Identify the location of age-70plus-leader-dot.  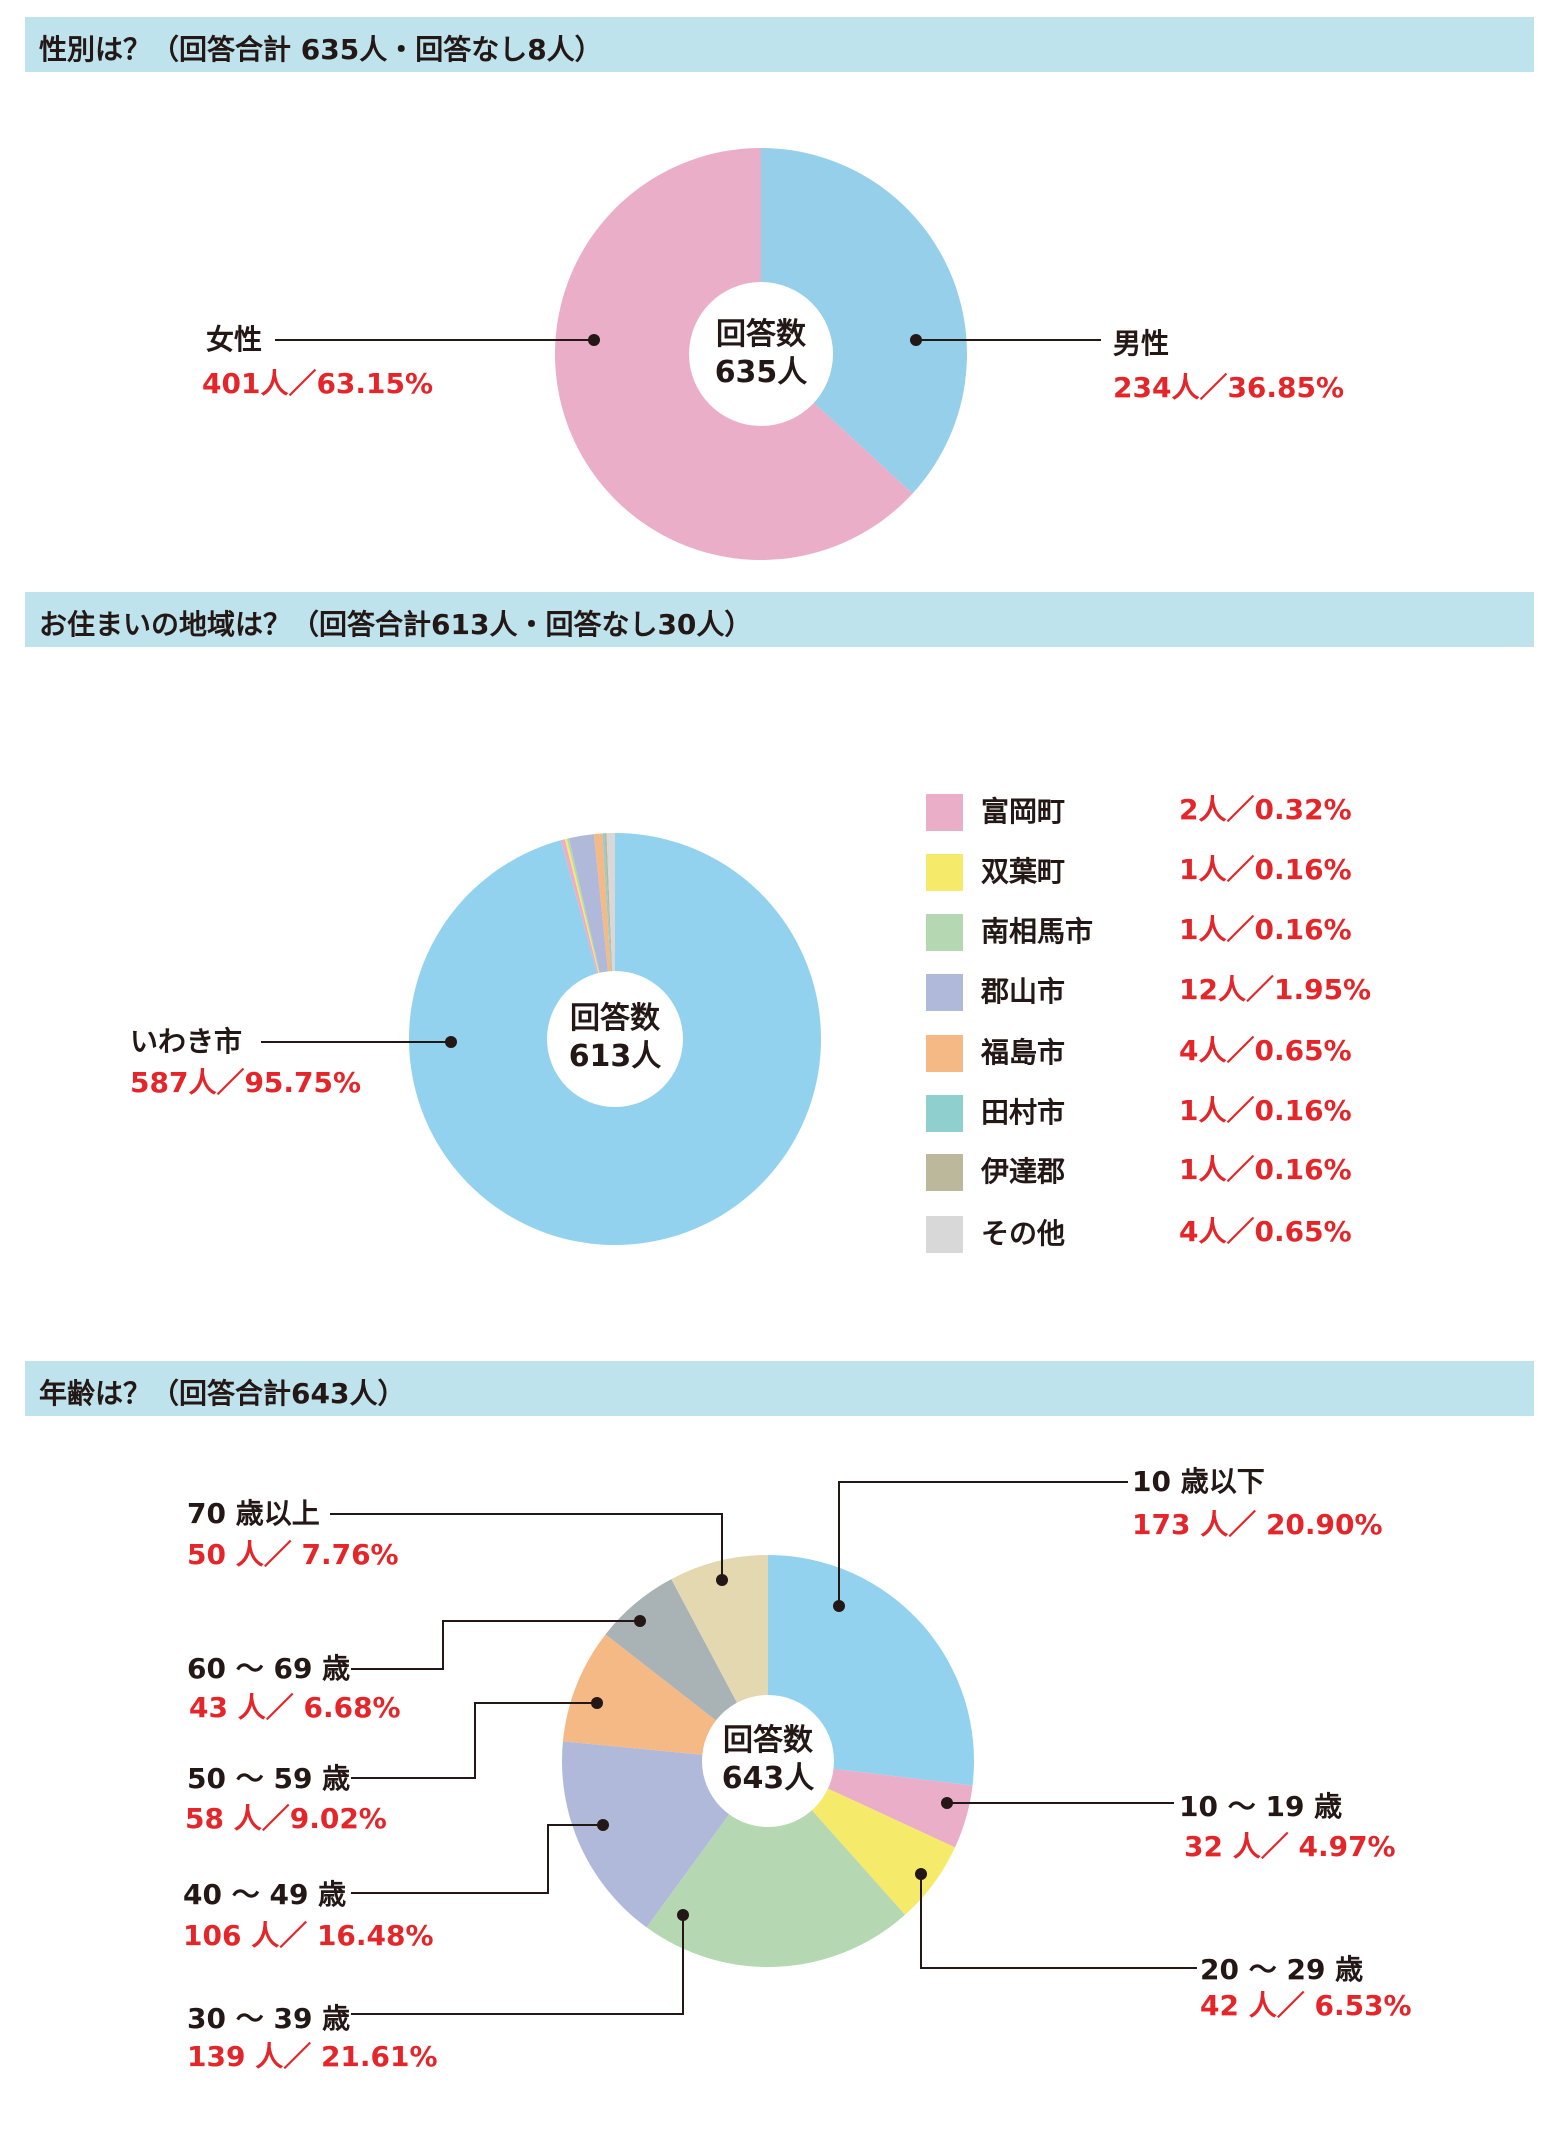
(722, 1580).